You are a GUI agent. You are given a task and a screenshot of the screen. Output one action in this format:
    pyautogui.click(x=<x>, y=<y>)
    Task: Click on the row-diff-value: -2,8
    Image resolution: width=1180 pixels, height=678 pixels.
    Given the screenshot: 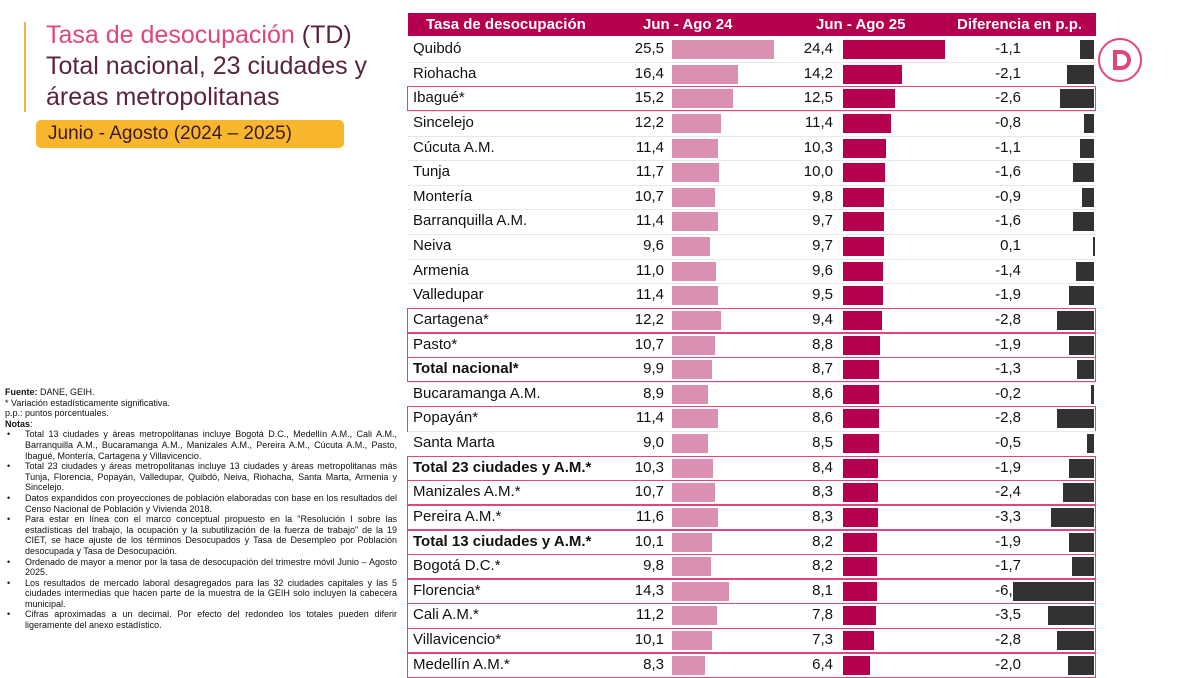 What is the action you would take?
    pyautogui.click(x=1008, y=640)
    